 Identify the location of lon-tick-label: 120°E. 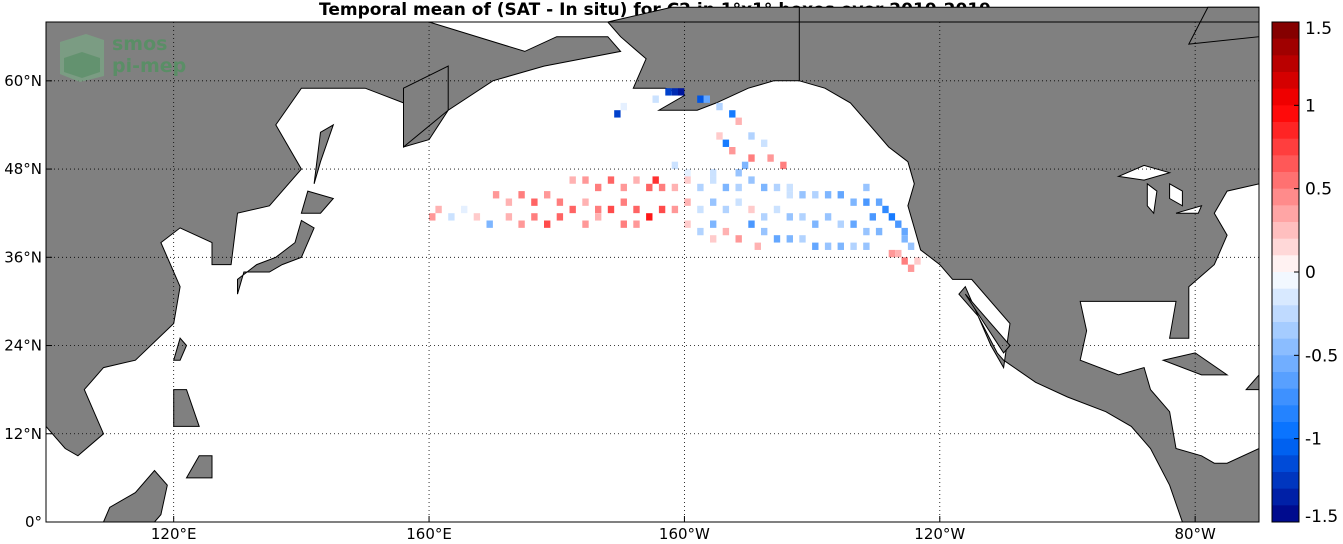
(174, 534).